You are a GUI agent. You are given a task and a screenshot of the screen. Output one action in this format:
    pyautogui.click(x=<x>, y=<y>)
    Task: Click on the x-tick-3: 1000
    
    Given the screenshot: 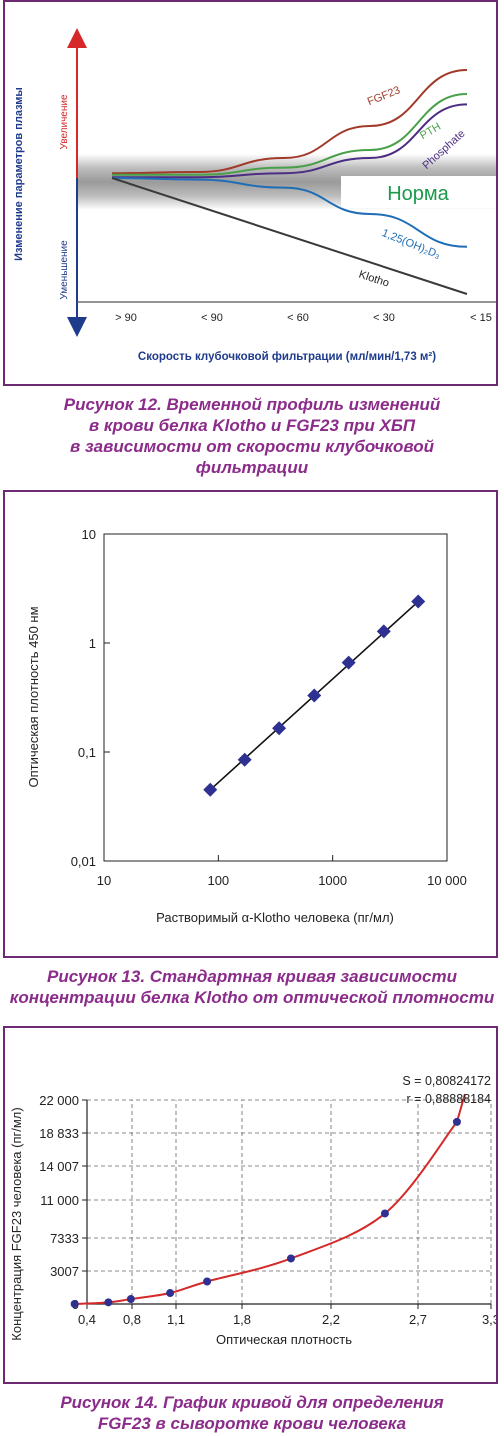 What is the action you would take?
    pyautogui.click(x=332, y=880)
    